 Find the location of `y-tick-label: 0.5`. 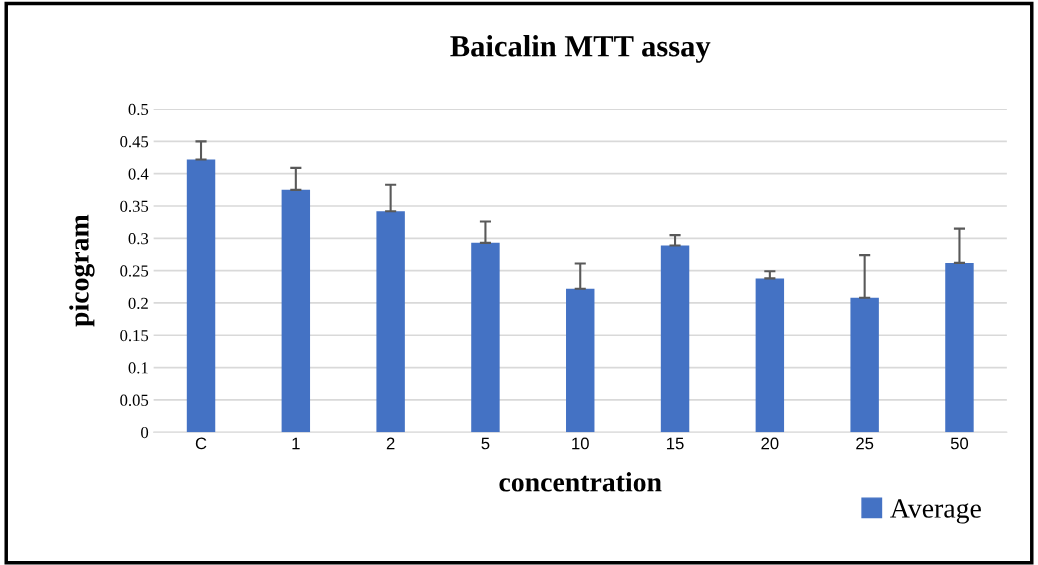

y-tick-label: 0.5 is located at coordinates (138, 109).